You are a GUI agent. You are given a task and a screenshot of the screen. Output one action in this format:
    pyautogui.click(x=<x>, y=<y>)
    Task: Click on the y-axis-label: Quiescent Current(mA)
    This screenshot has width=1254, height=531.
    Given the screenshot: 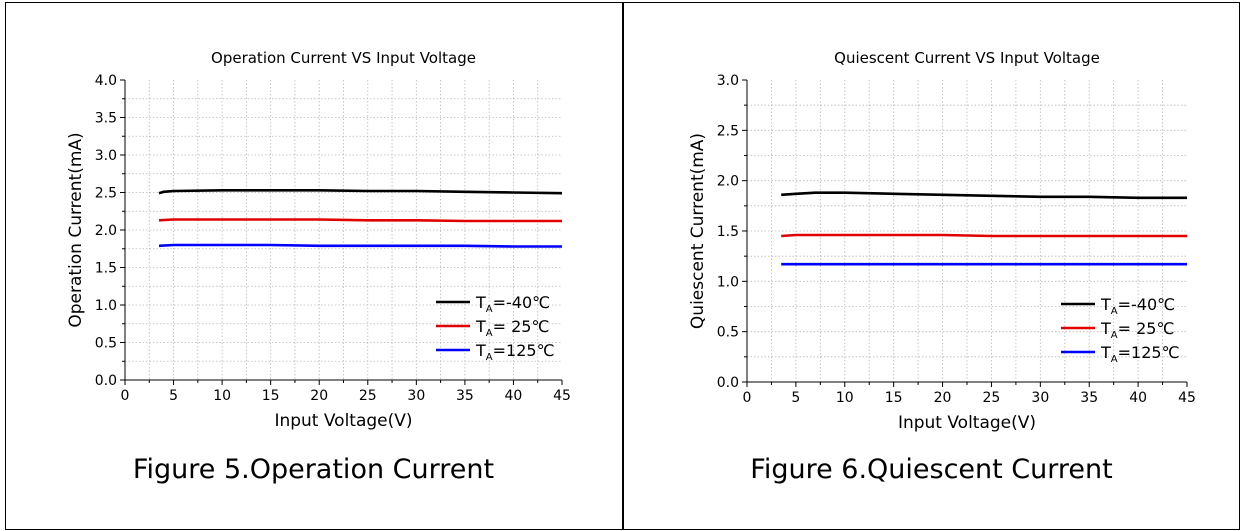 What is the action you would take?
    pyautogui.click(x=698, y=231)
    